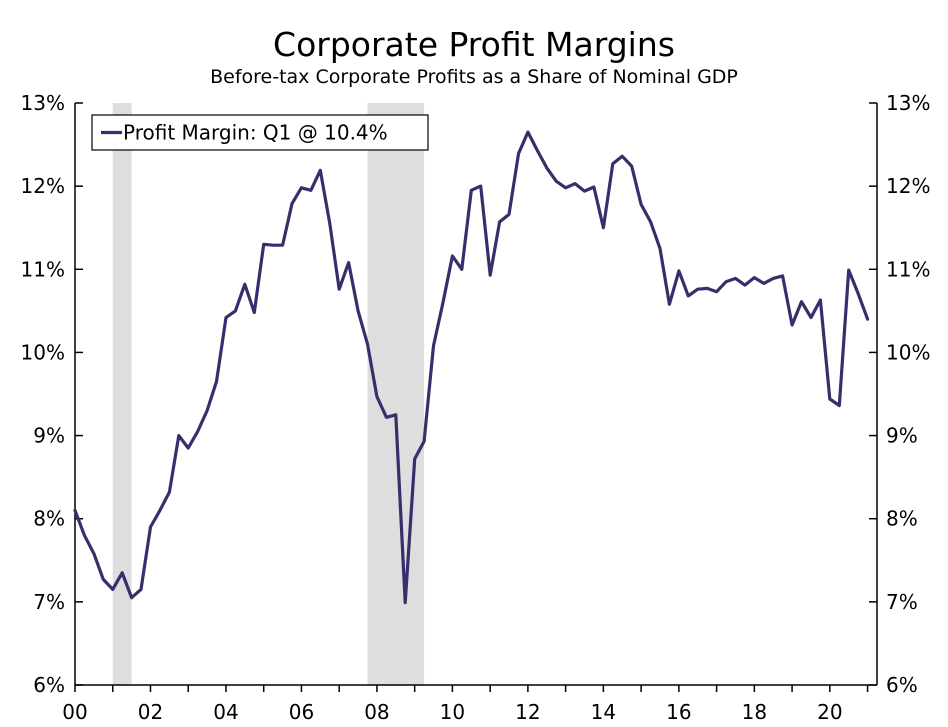 The image size is (948, 727). What do you see at coordinates (43, 186) in the screenshot?
I see `y-tick-label-left: 12%` at bounding box center [43, 186].